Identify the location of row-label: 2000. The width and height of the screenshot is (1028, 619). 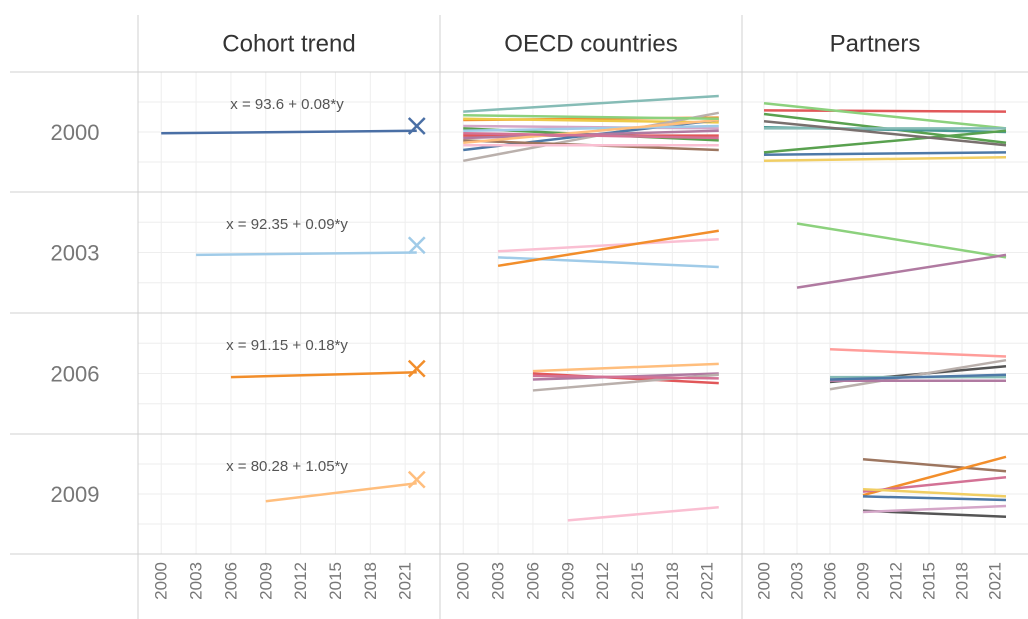
(75, 132).